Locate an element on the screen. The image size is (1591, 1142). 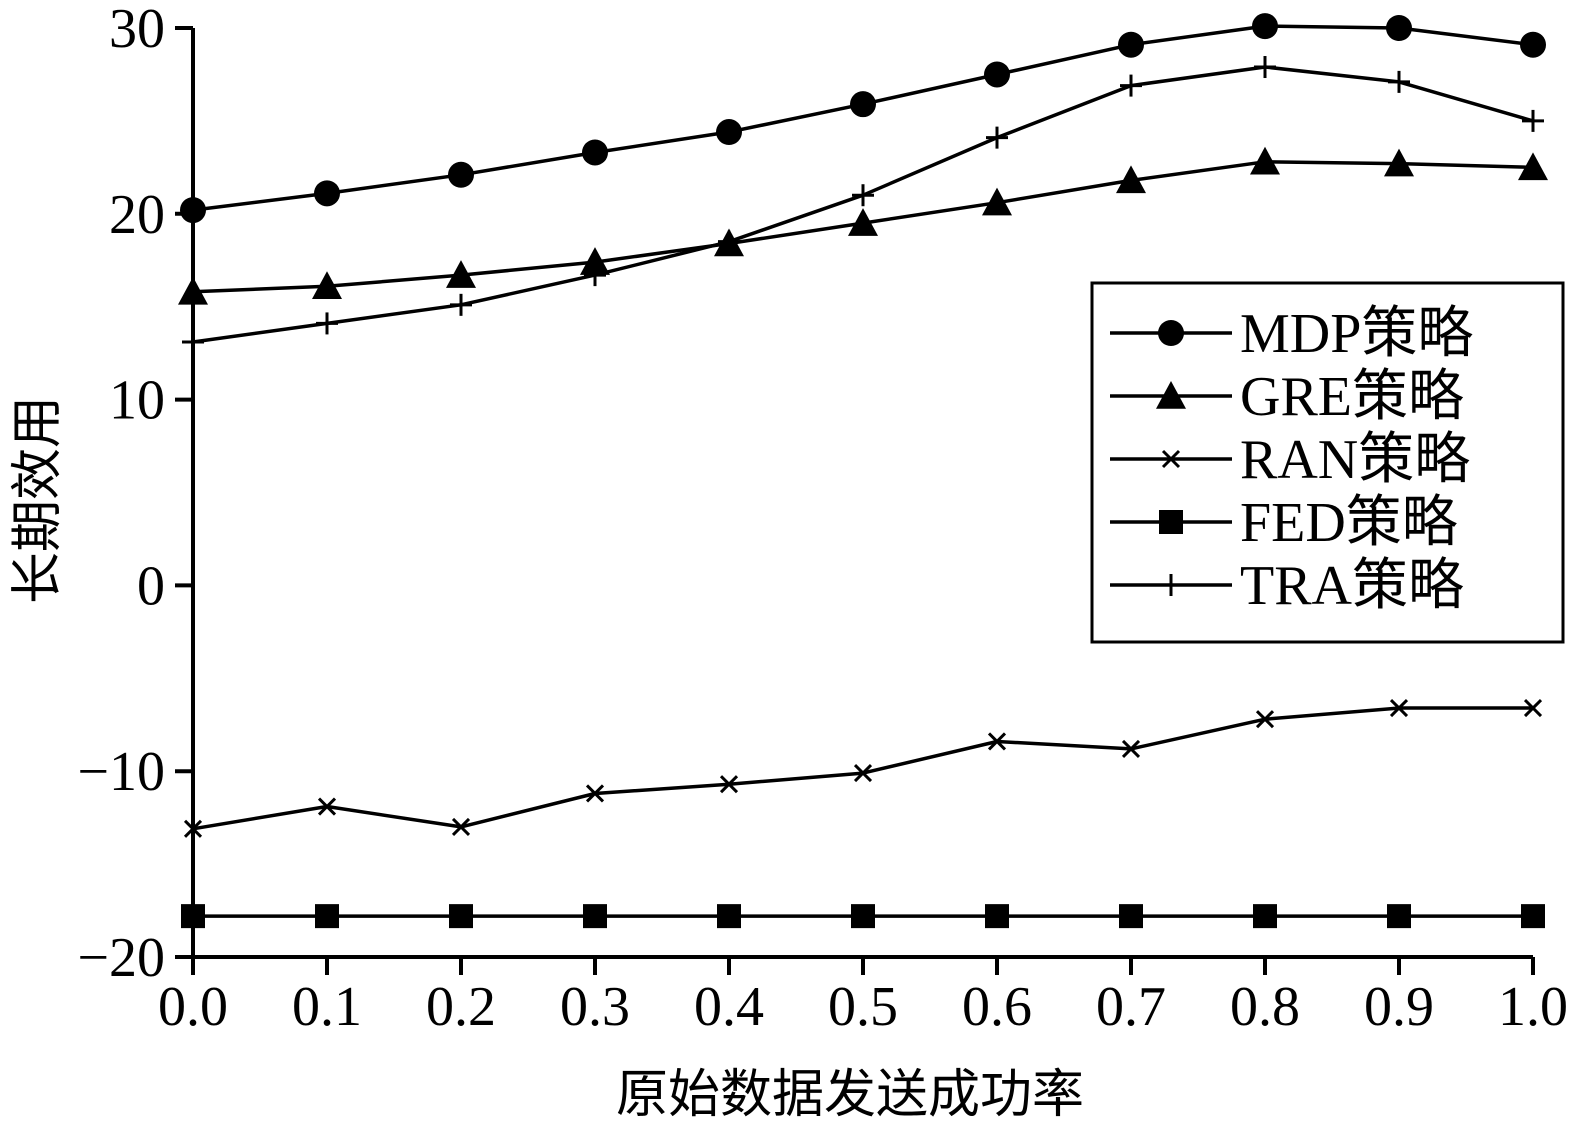
x-tick-label: 0.3 is located at coordinates (595, 1007).